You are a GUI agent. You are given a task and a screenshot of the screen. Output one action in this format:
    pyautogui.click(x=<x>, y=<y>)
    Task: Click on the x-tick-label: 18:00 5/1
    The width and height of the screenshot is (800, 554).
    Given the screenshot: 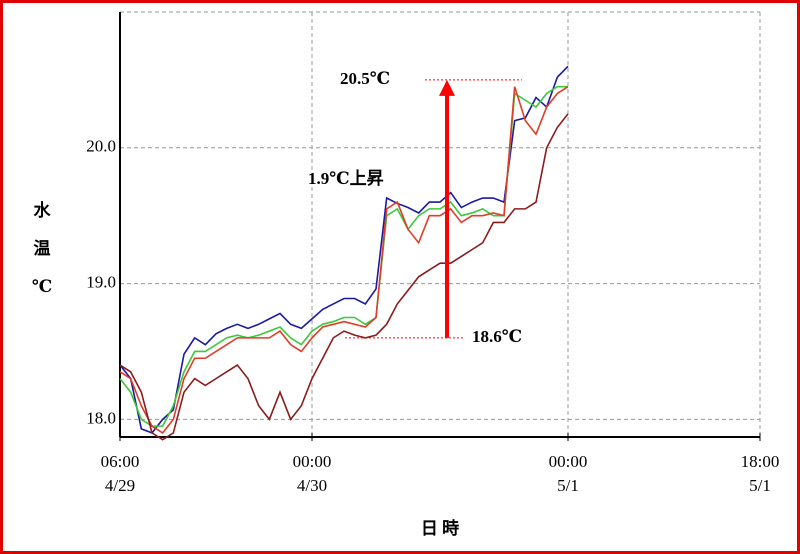 What is the action you would take?
    pyautogui.click(x=760, y=473)
    